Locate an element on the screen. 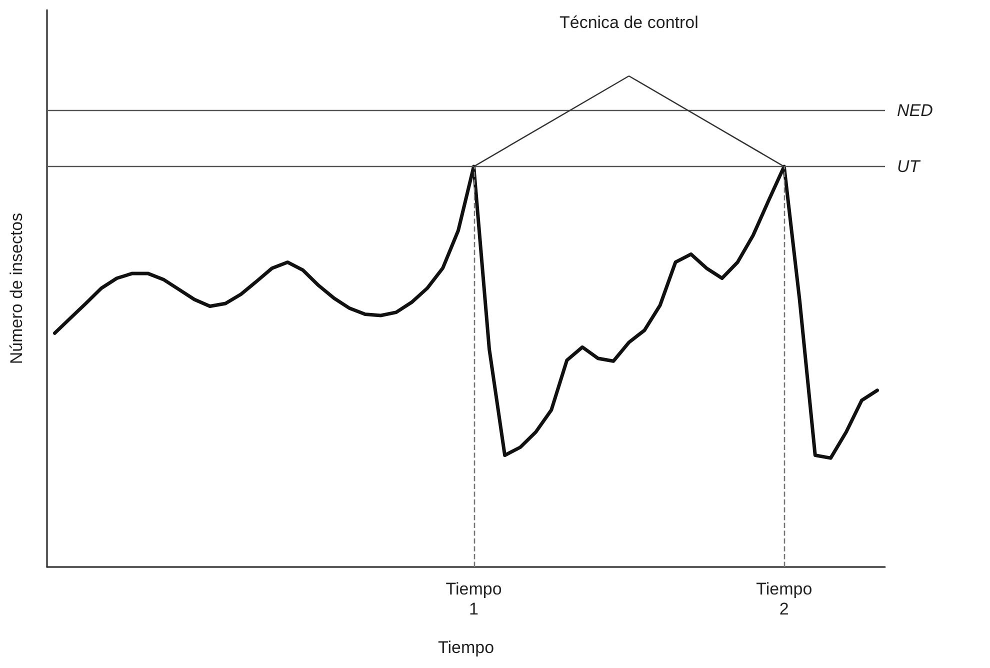  ref-line-label: NED is located at coordinates (915, 110).